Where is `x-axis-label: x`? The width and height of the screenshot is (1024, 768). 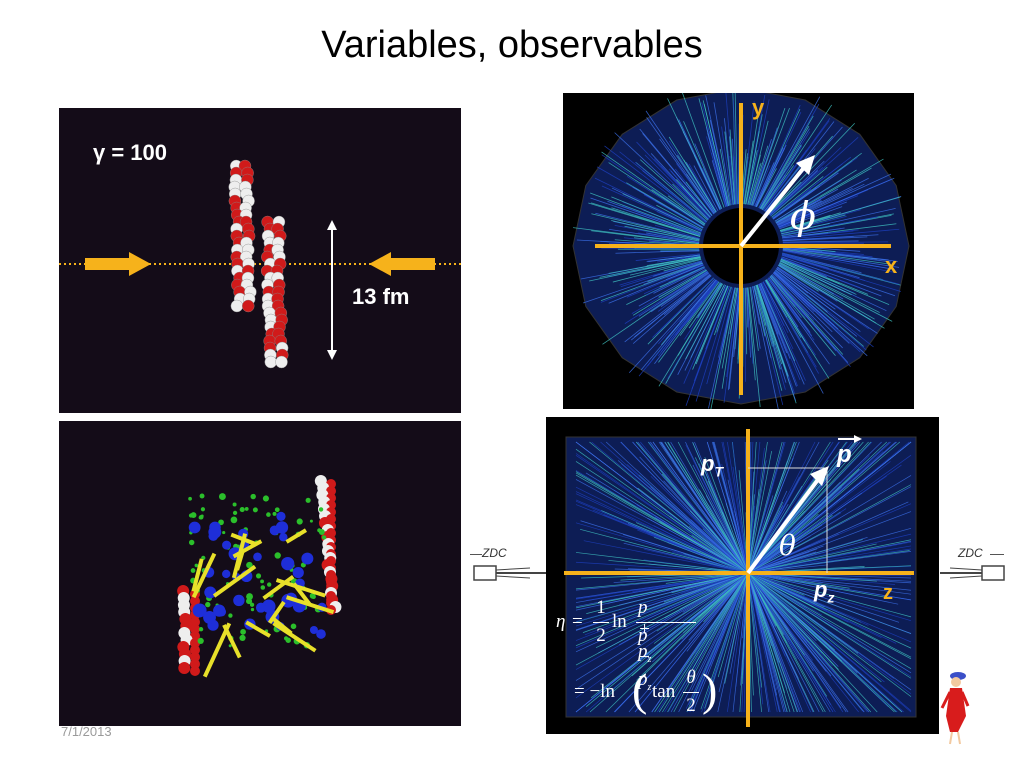 x-axis-label: x is located at coordinates (891, 265).